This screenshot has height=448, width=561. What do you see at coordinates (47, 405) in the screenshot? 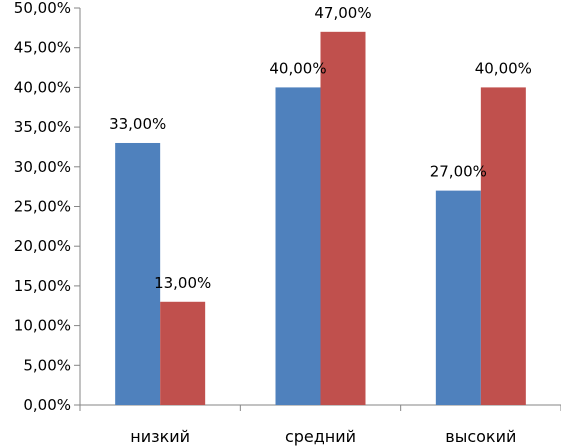
I see `y-tick-label: 0,00%` at bounding box center [47, 405].